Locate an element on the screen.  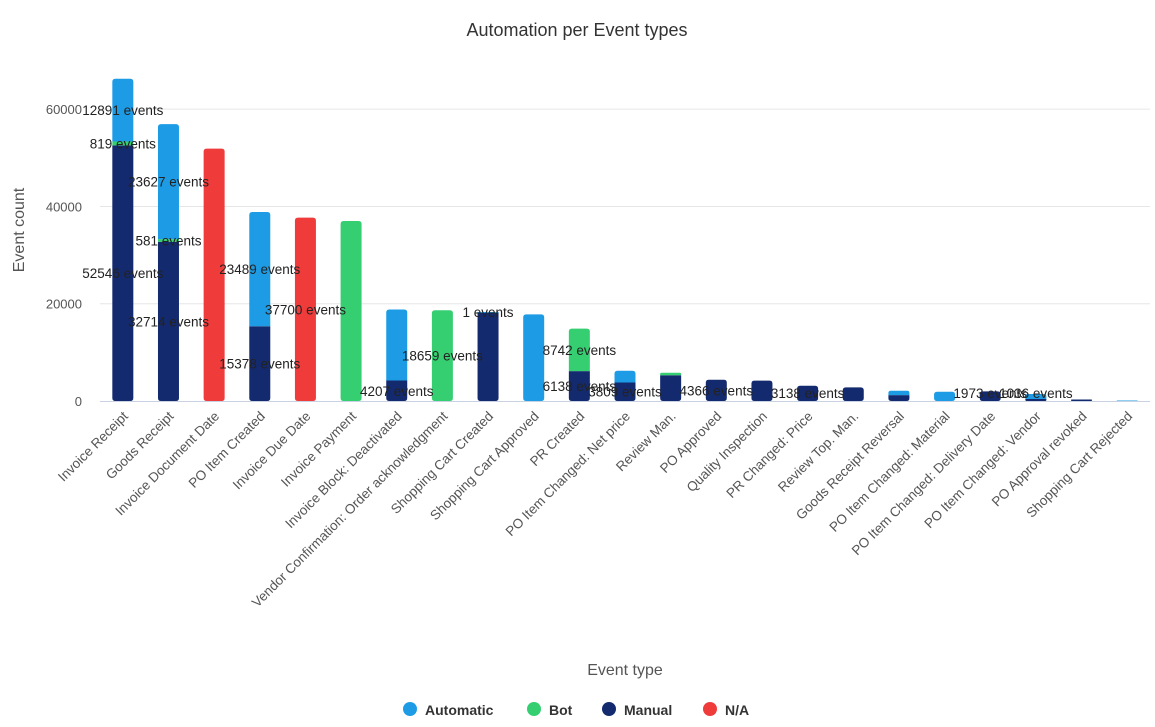
legend-label: Automatic is located at coordinates (459, 710).